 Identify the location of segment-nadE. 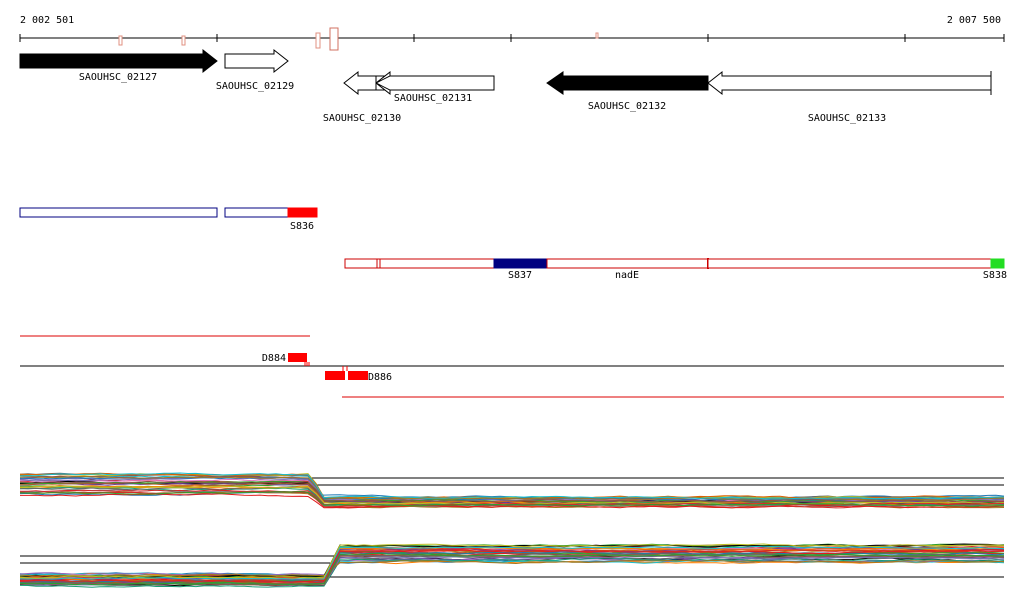
(627, 263).